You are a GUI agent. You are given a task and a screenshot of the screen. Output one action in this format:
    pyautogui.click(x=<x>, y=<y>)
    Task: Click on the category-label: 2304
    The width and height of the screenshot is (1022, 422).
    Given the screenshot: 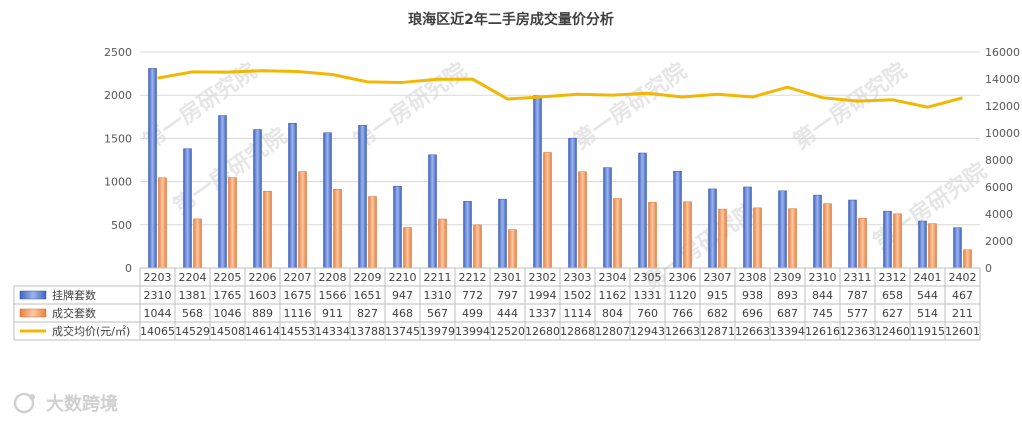 What is the action you would take?
    pyautogui.click(x=613, y=277)
    